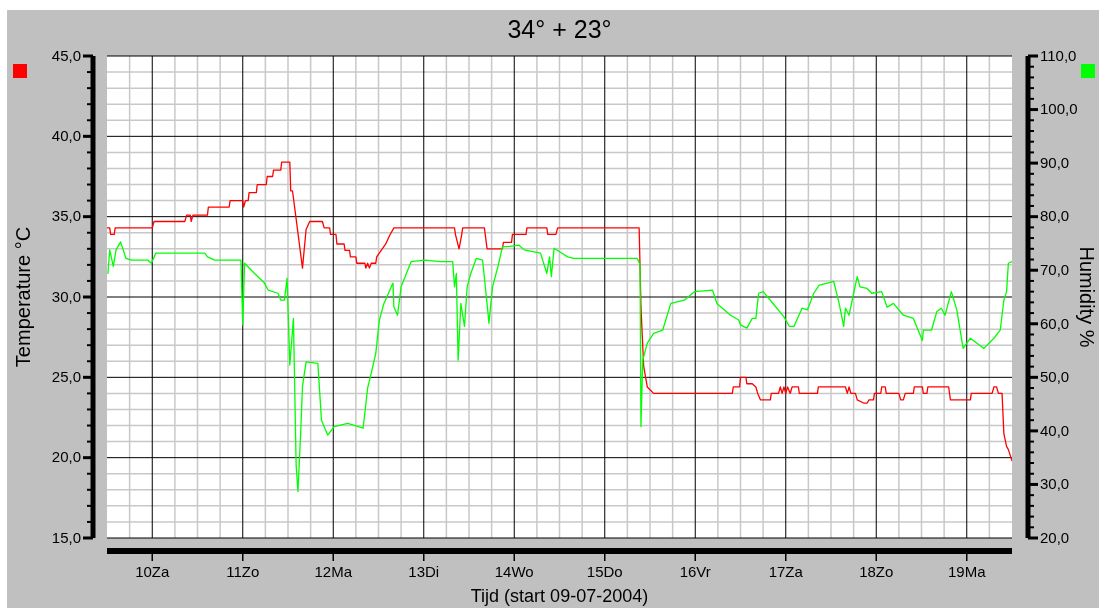  What do you see at coordinates (66, 457) in the screenshot?
I see `y-tick-label: 20,0` at bounding box center [66, 457].